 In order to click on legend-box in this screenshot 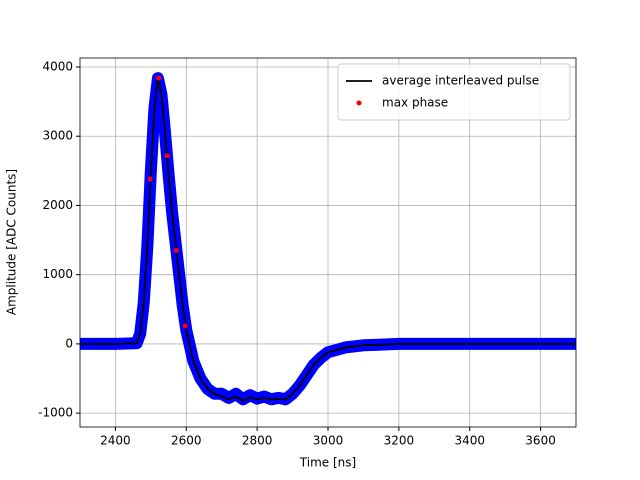, I will do `click(454, 92)`.